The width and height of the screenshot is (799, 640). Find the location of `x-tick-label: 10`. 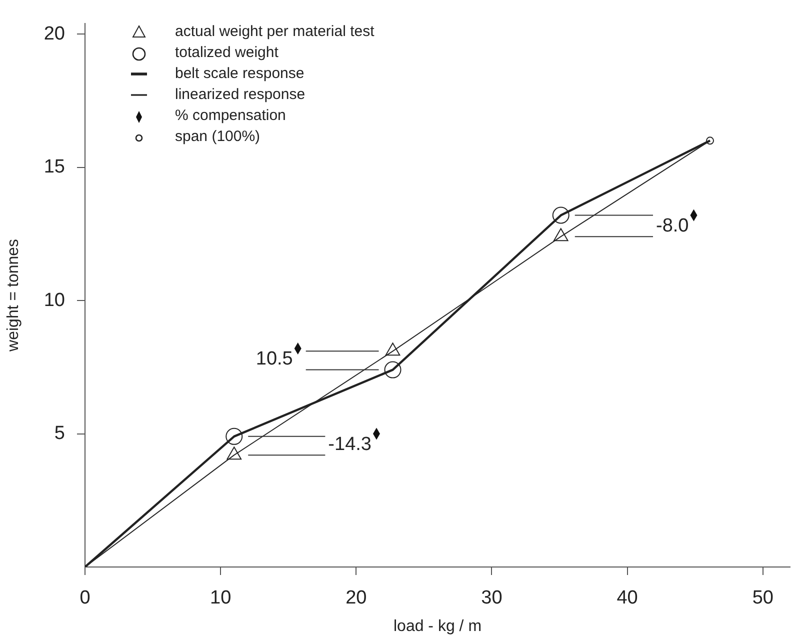

x-tick-label: 10 is located at coordinates (221, 598).